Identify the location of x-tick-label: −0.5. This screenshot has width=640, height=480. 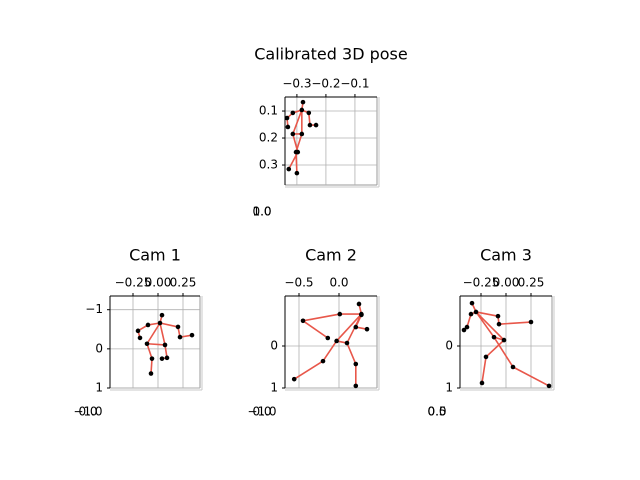
(298, 283).